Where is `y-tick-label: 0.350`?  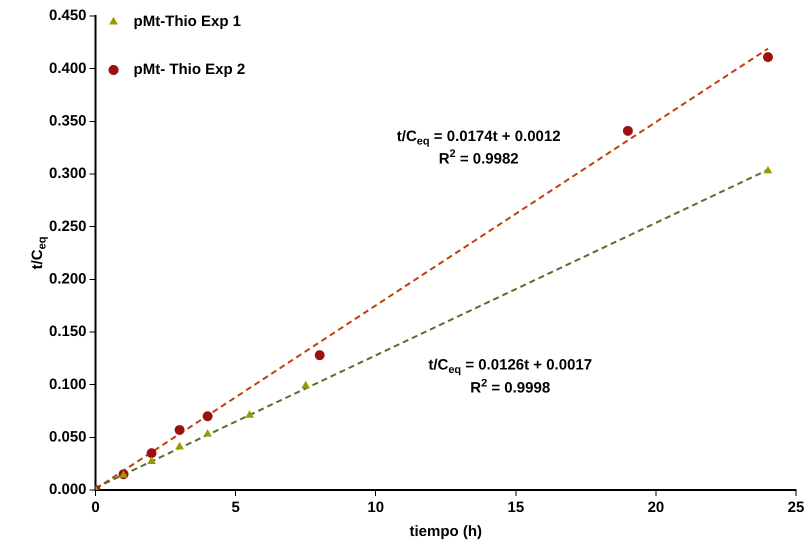
y-tick-label: 0.350 is located at coordinates (67, 121).